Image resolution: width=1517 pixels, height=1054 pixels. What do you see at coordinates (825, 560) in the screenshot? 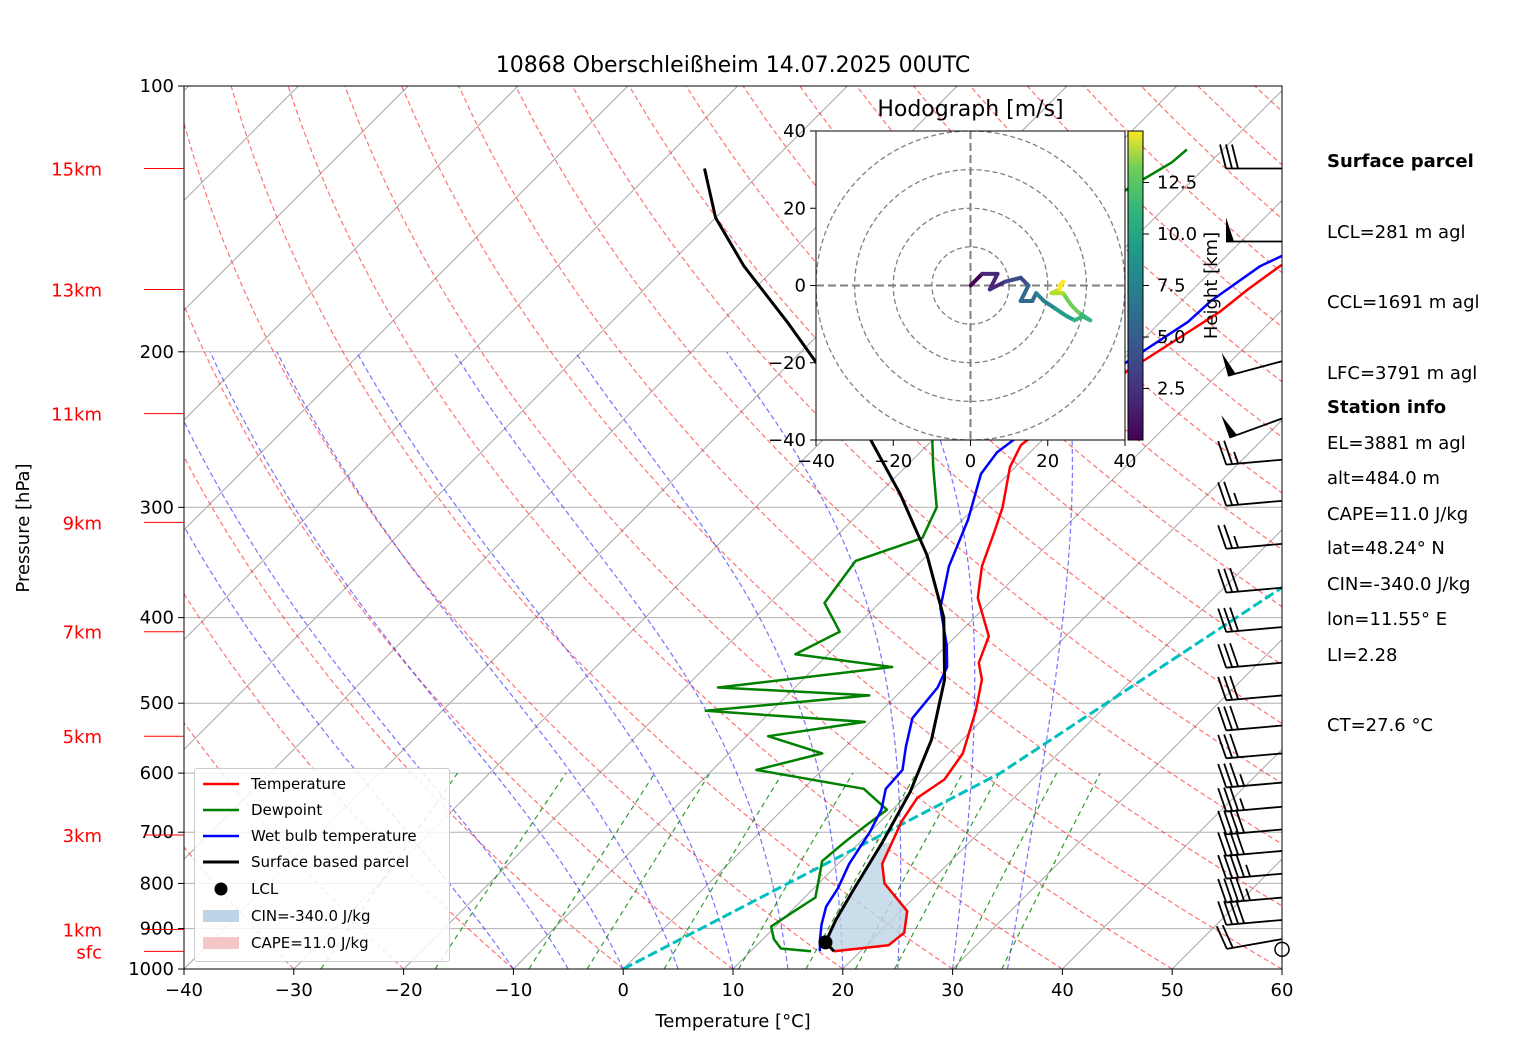
I see `series-surface-based-parcel-line` at bounding box center [825, 560].